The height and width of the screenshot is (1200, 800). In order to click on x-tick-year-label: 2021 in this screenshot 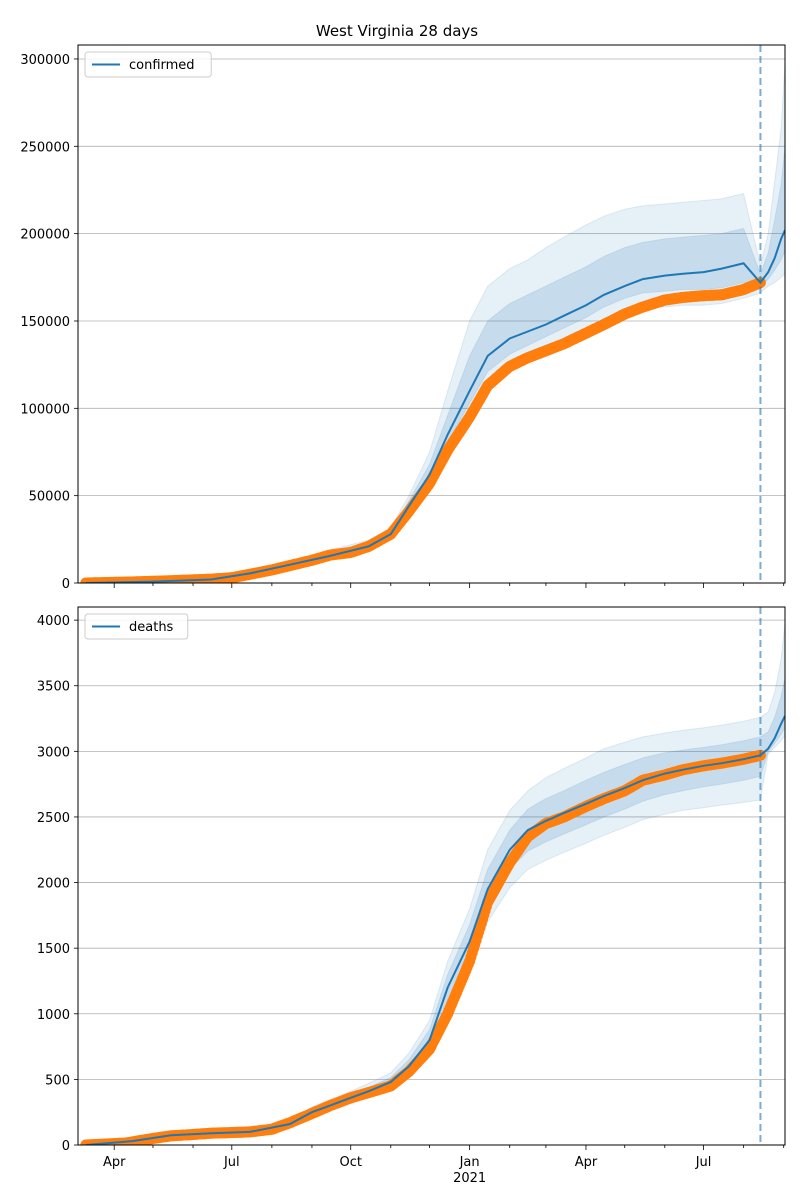, I will do `click(469, 1178)`.